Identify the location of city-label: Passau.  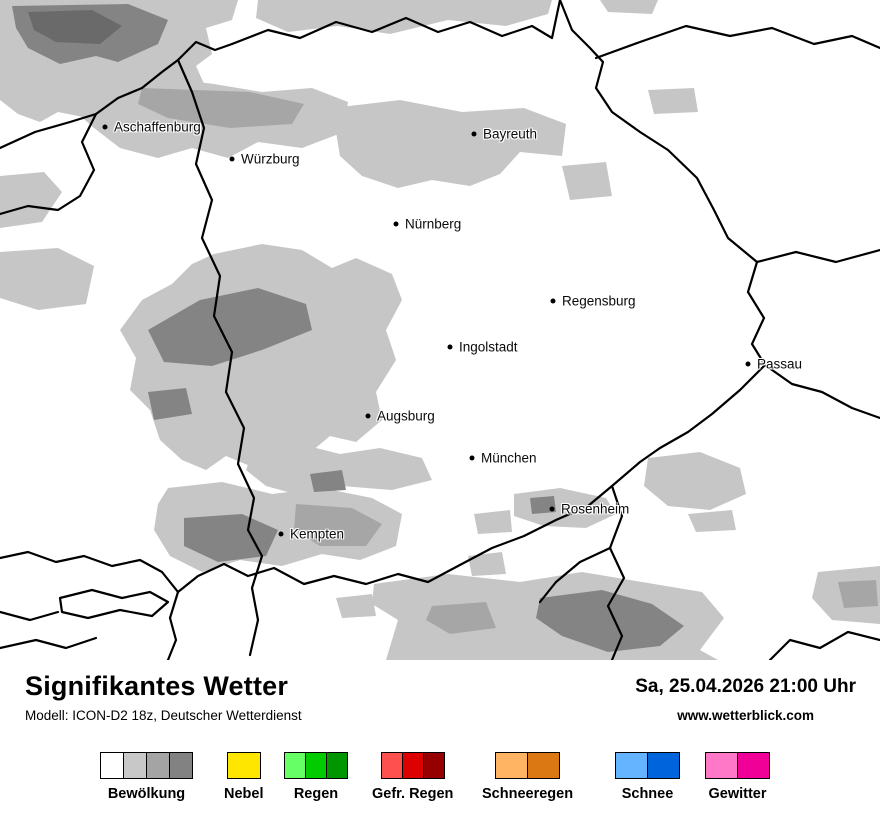
(780, 364).